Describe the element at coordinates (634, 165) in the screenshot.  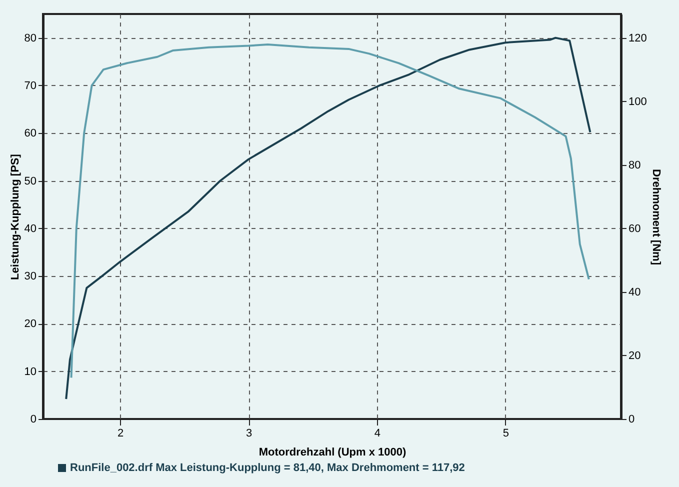
I see `y2-tick-label: 80` at that location.